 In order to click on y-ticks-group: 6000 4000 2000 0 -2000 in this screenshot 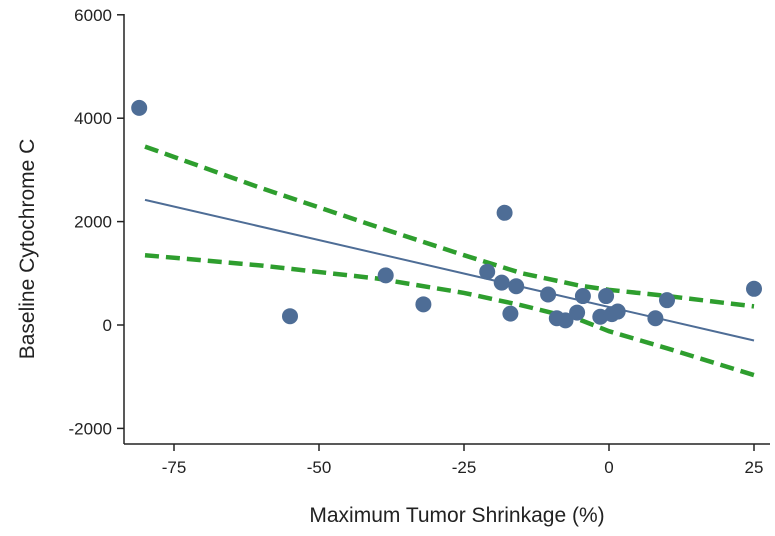, I will do `click(96, 222)`.